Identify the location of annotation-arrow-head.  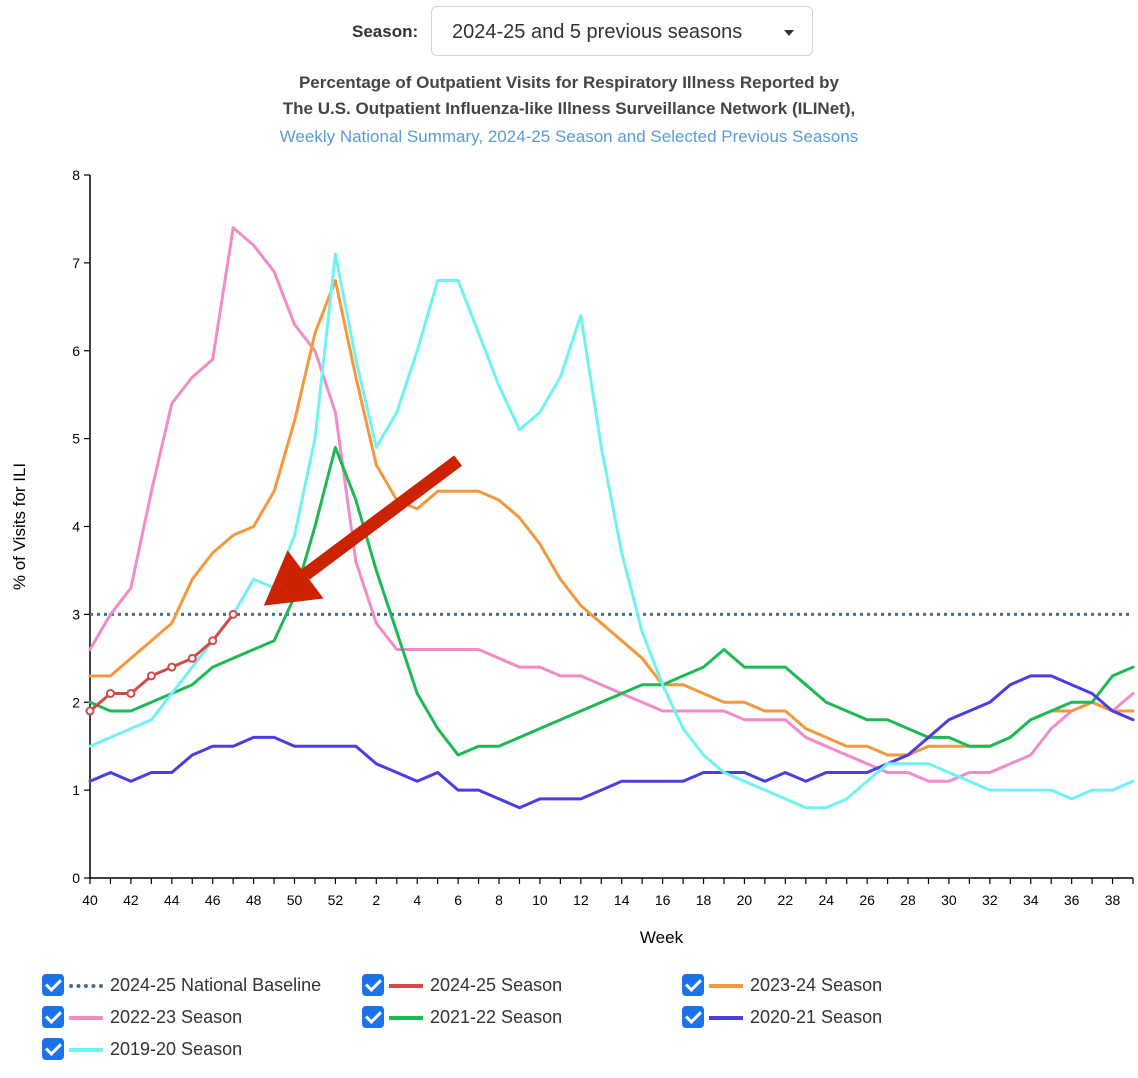
(293, 578).